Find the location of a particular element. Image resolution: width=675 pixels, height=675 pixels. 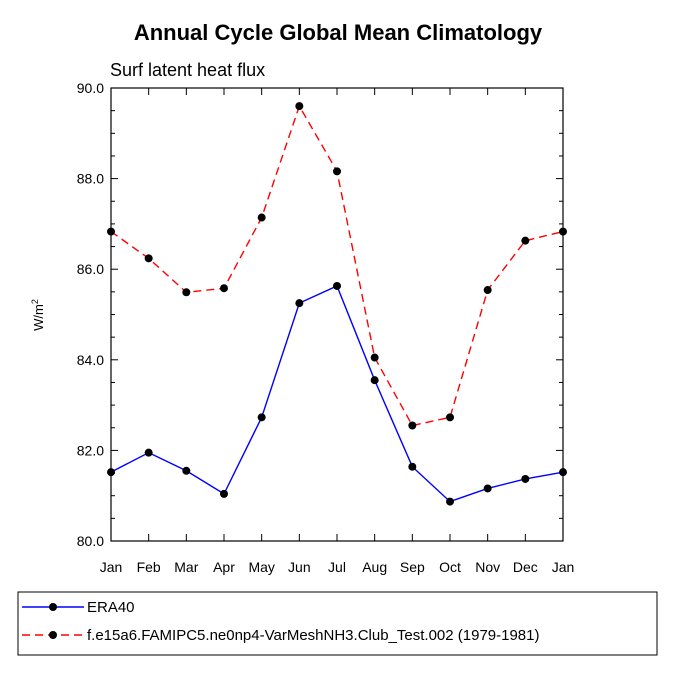

y-axis-label-superscript: 2 is located at coordinates (35, 301).